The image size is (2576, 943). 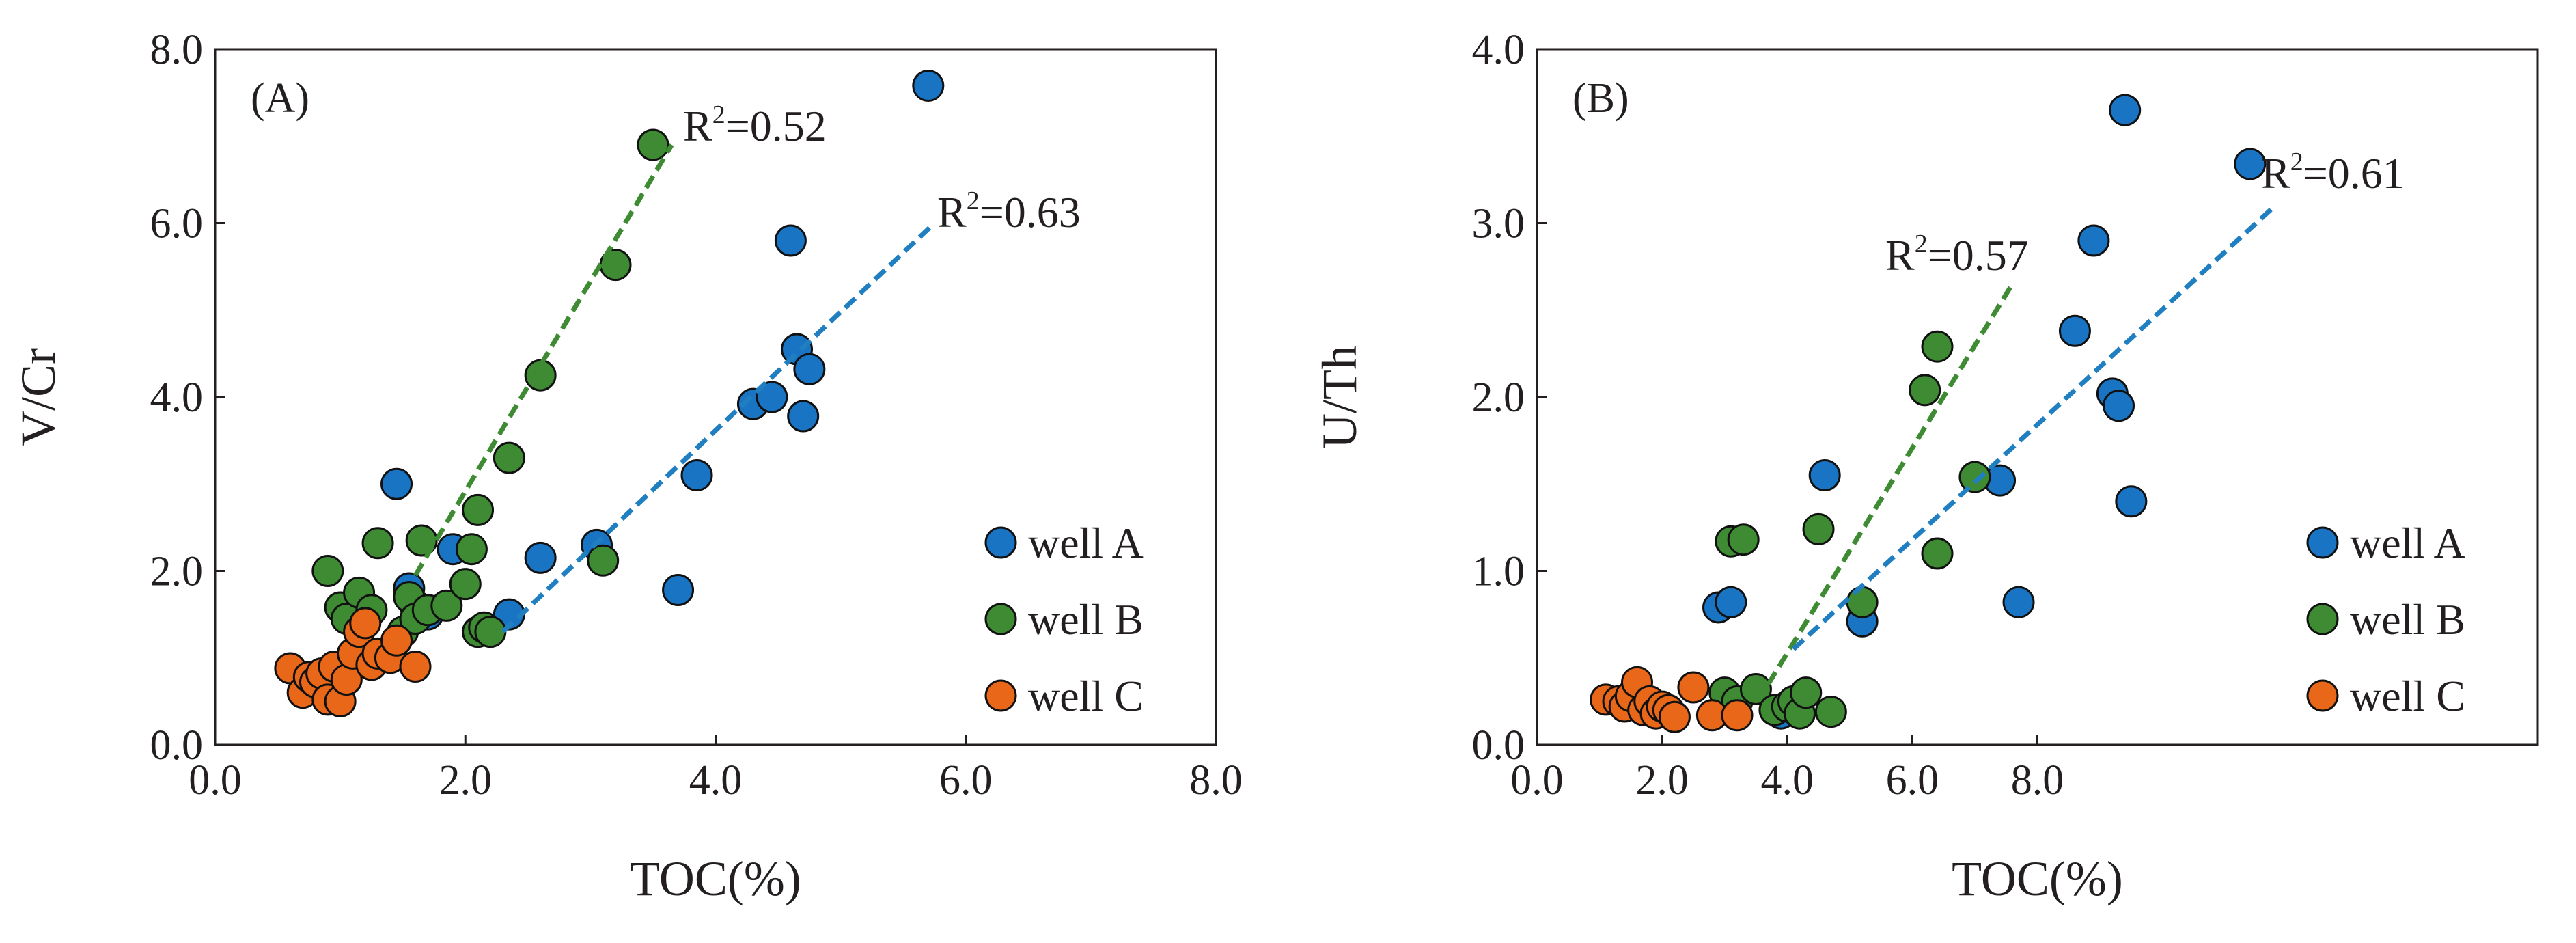 I want to click on y-tick-label: 6.0, so click(x=177, y=224).